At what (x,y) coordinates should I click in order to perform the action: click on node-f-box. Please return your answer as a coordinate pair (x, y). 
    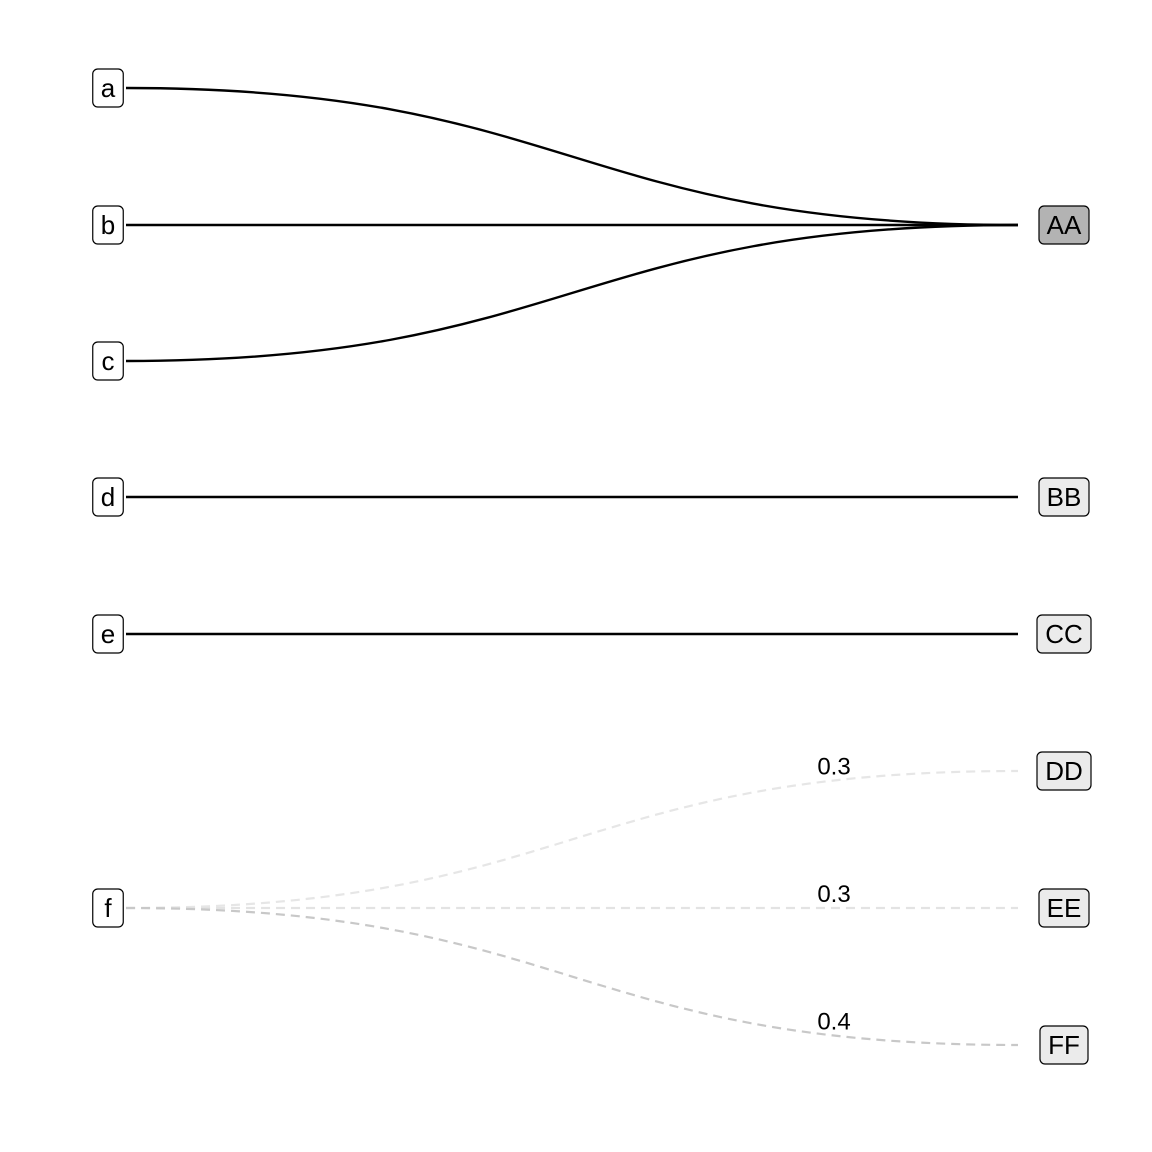
    Looking at the image, I should click on (108, 908).